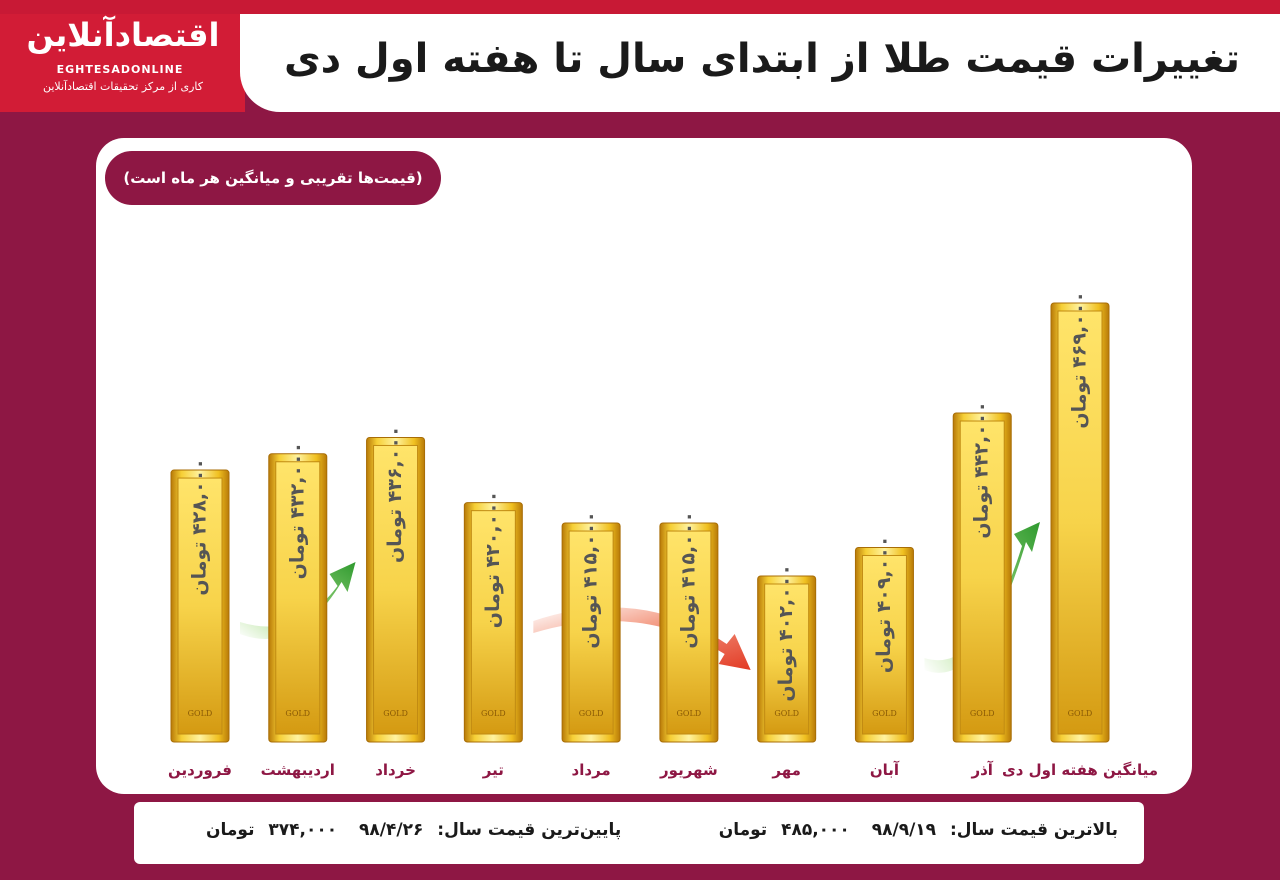 The width and height of the screenshot is (1280, 880). I want to click on category-label: مرداد, so click(591, 770).